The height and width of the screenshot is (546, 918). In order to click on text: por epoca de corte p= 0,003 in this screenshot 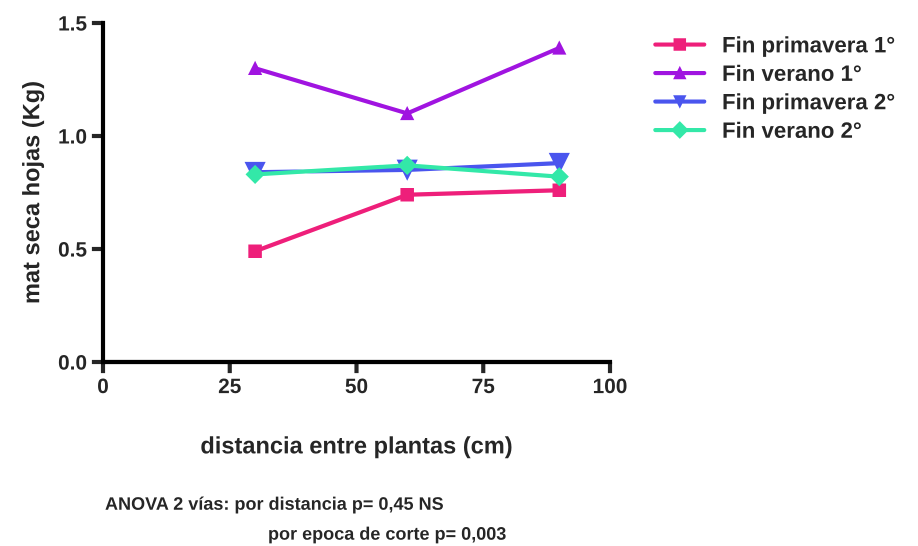, I will do `click(387, 535)`.